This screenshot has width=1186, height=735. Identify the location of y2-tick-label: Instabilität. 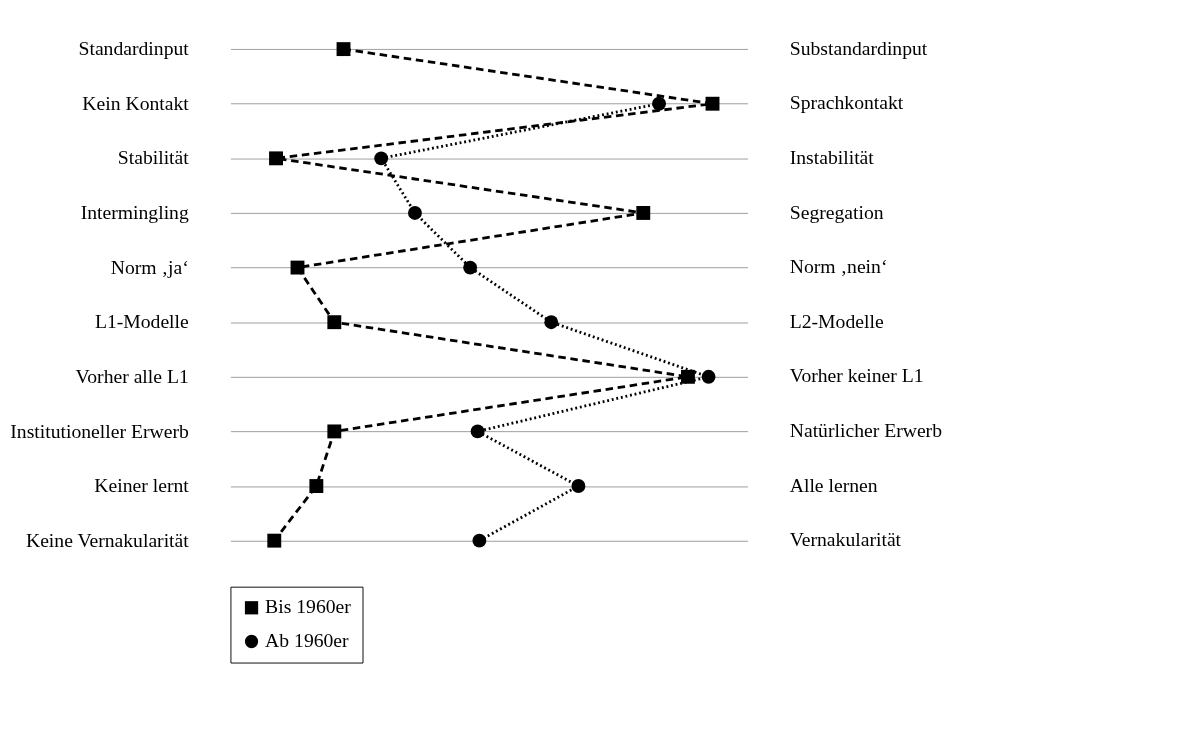
(832, 156).